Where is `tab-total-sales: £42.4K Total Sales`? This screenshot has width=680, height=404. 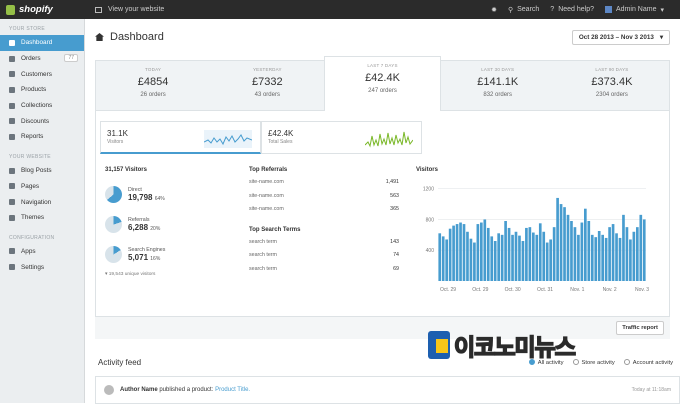 tab-total-sales: £42.4K Total Sales is located at coordinates (341, 137).